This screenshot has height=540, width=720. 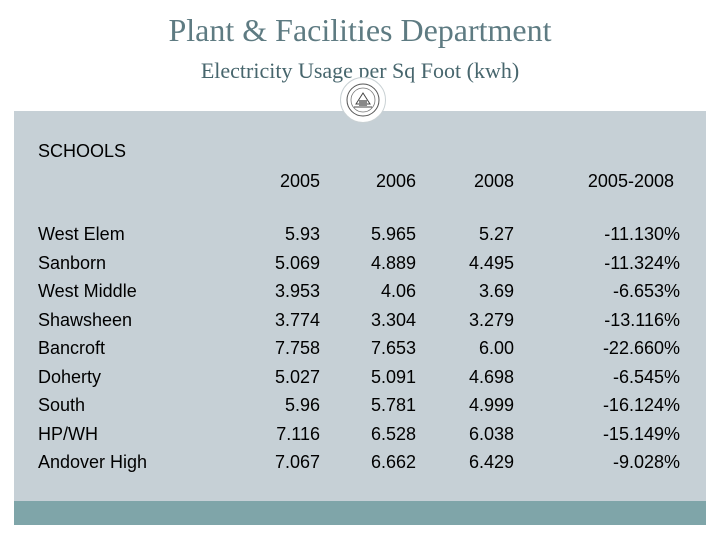 What do you see at coordinates (360, 30) in the screenshot?
I see `page-title: Plant & Facilities Department` at bounding box center [360, 30].